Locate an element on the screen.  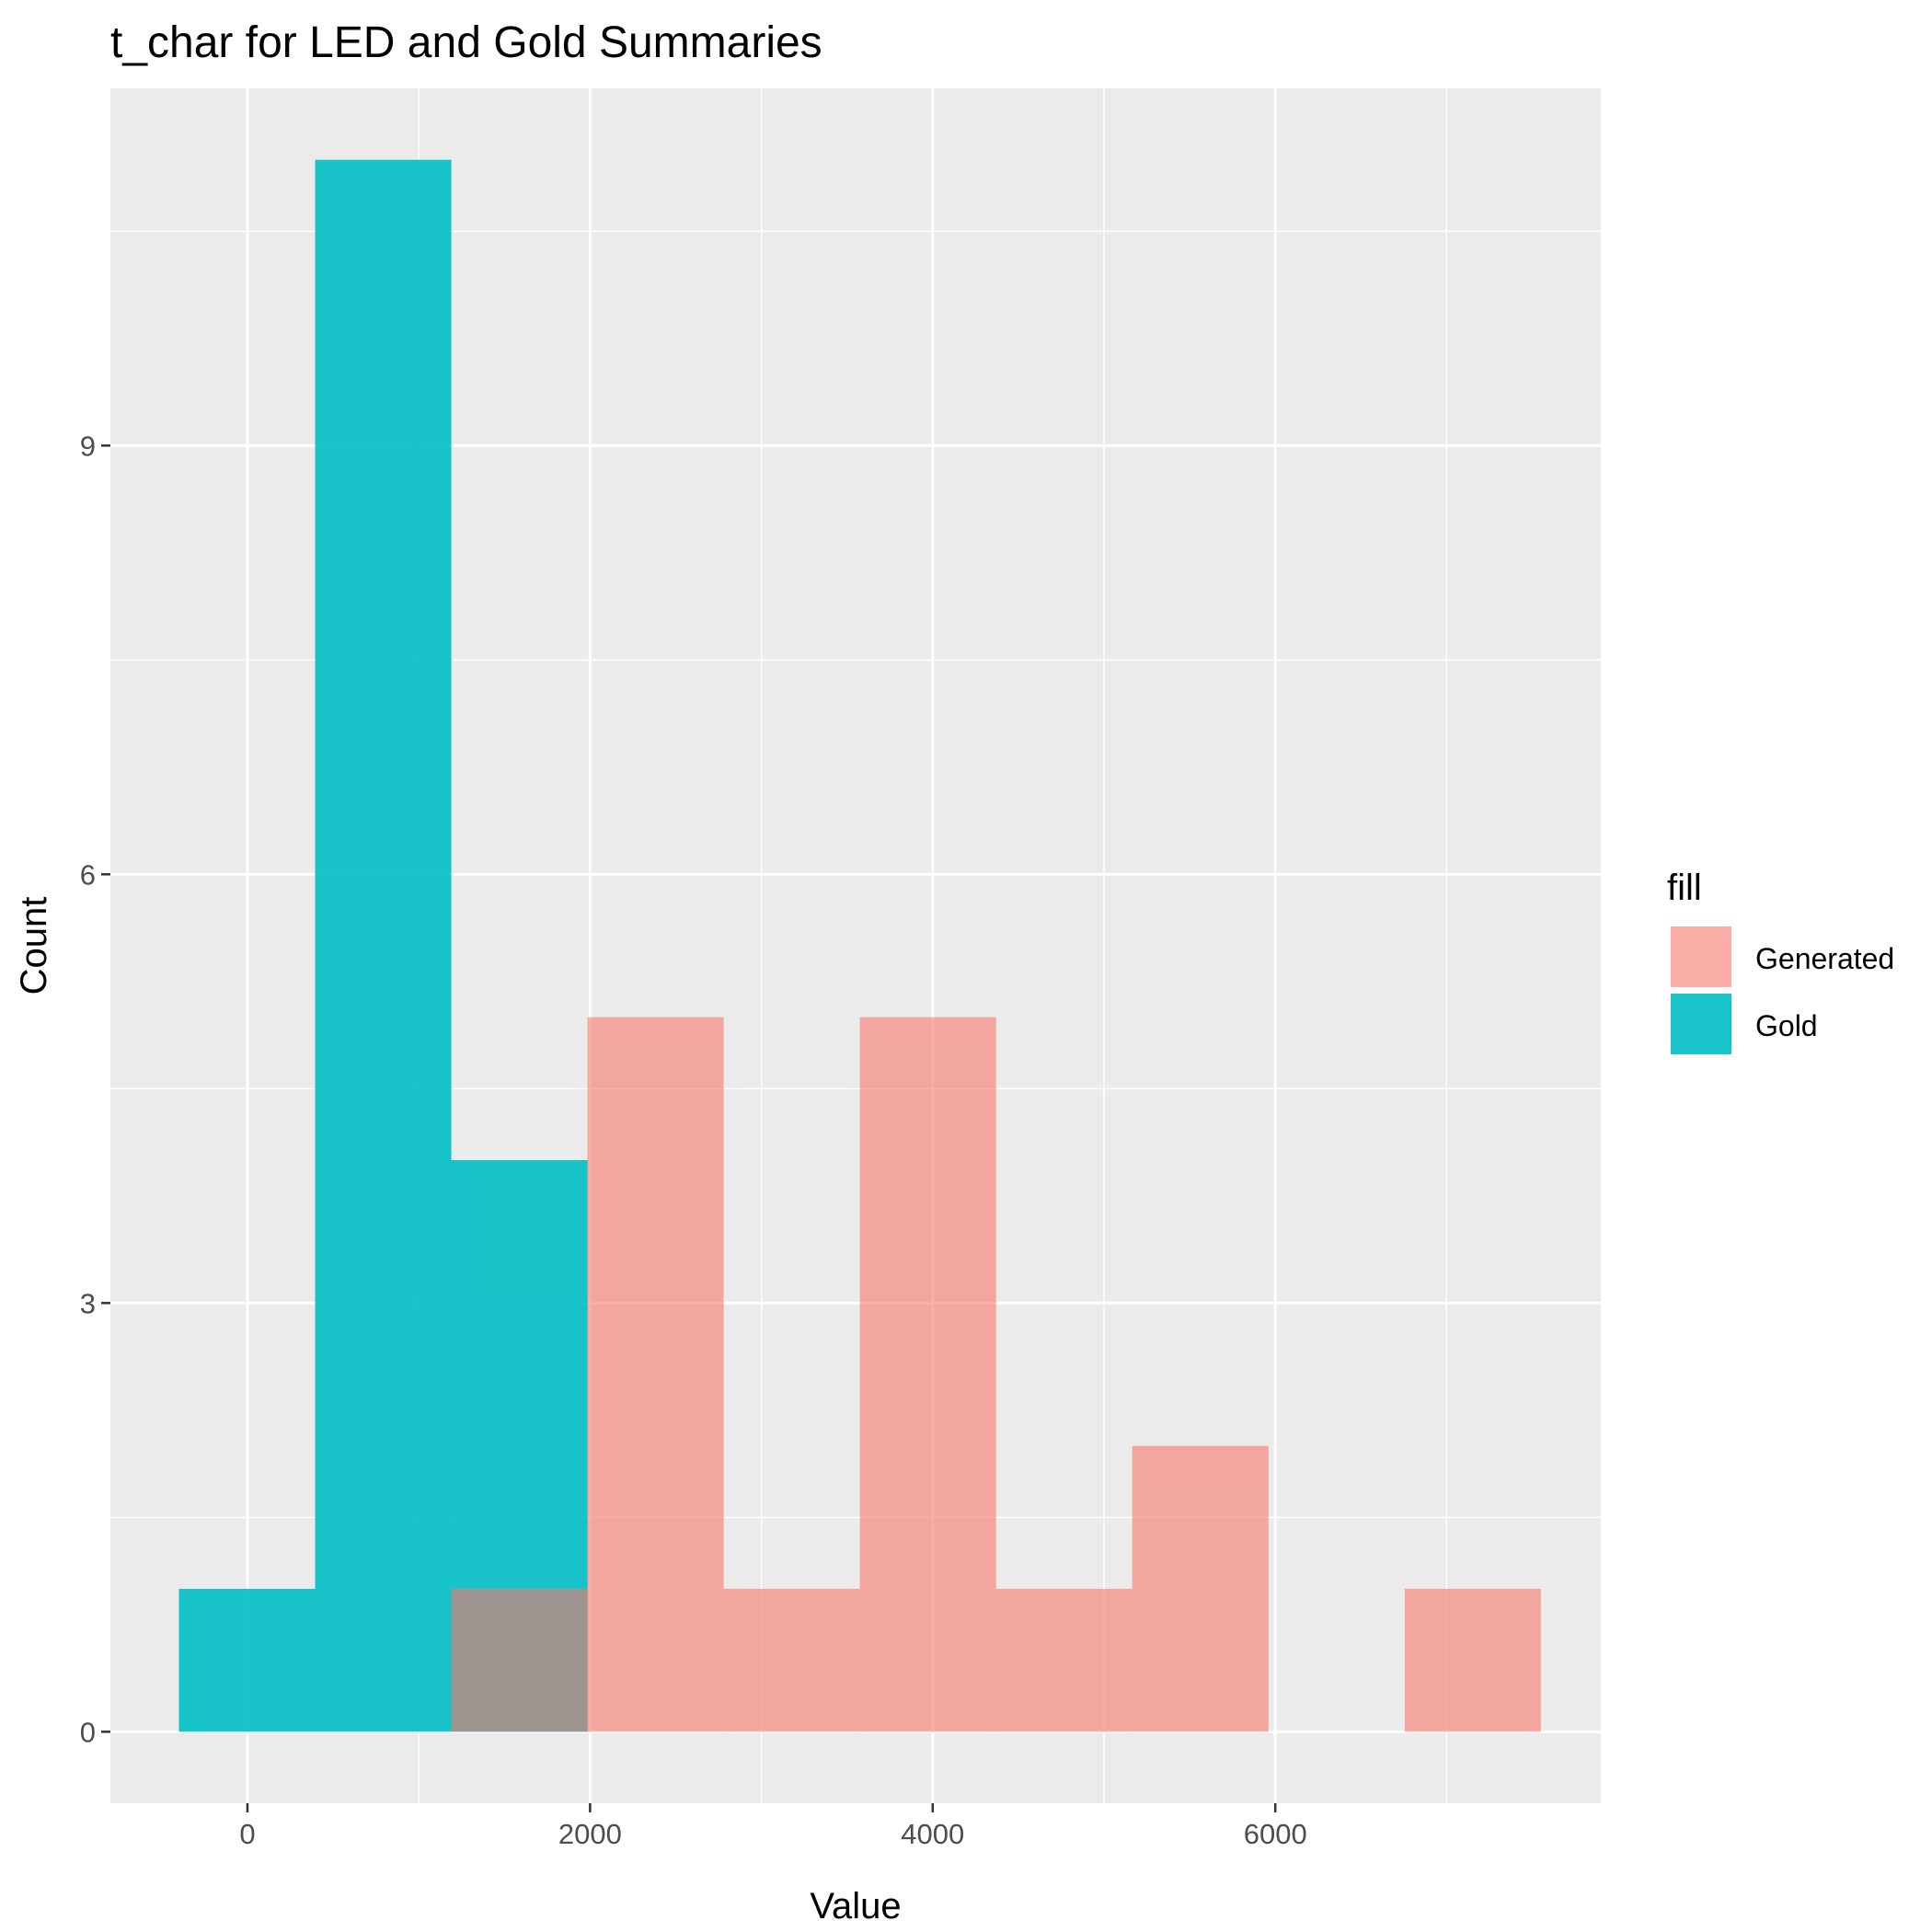
y-tick-label: 0 is located at coordinates (88, 1732).